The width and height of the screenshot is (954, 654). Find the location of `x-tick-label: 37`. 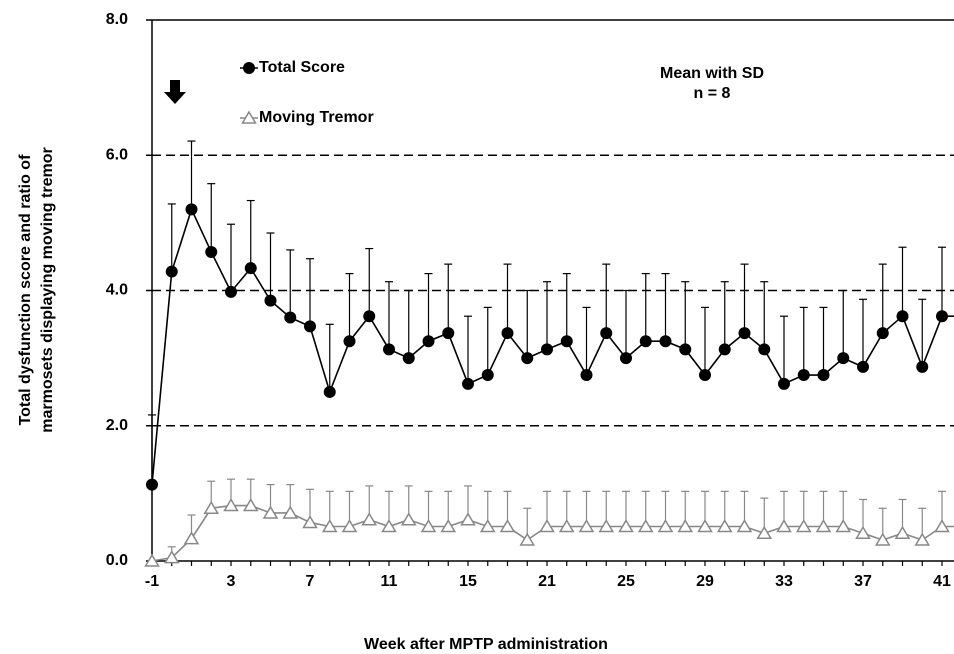

x-tick-label: 37 is located at coordinates (863, 581).